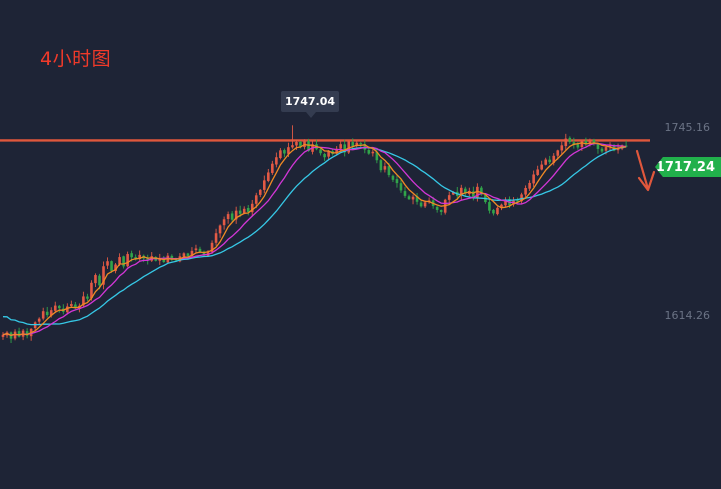 The image size is (721, 489). I want to click on current-price-badge: 1717.24, so click(688, 167).